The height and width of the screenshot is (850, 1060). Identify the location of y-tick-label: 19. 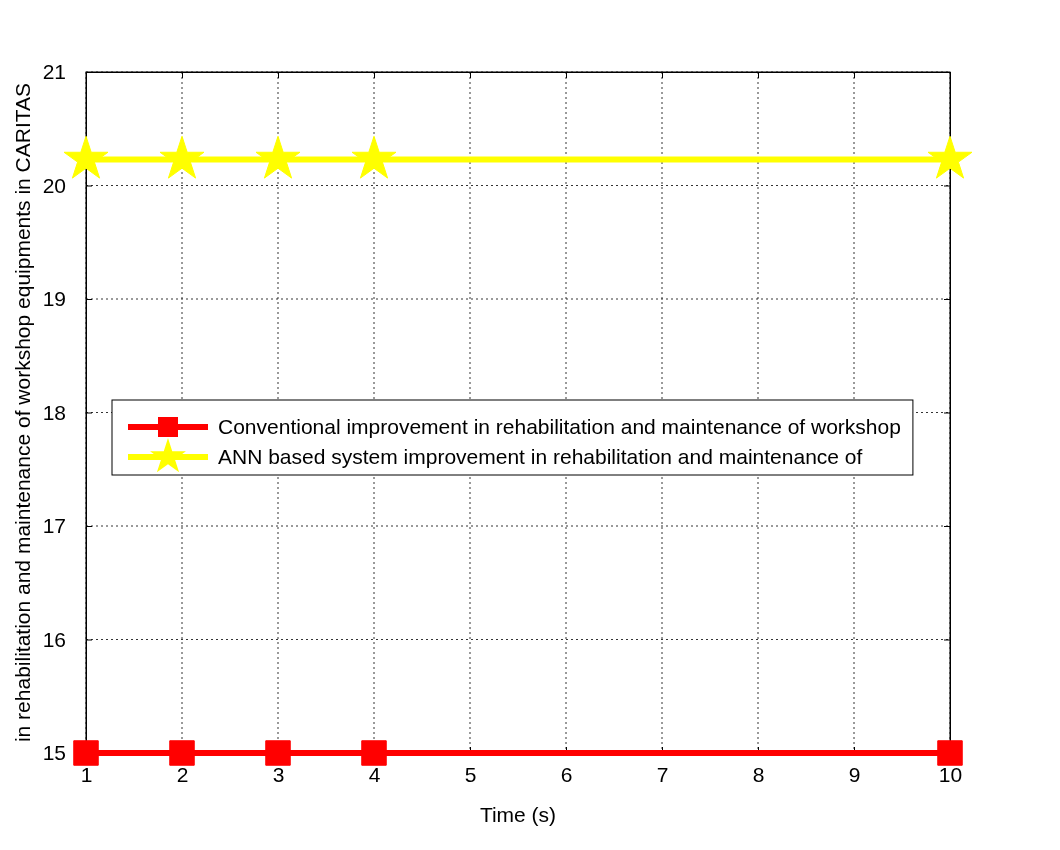
(54, 299).